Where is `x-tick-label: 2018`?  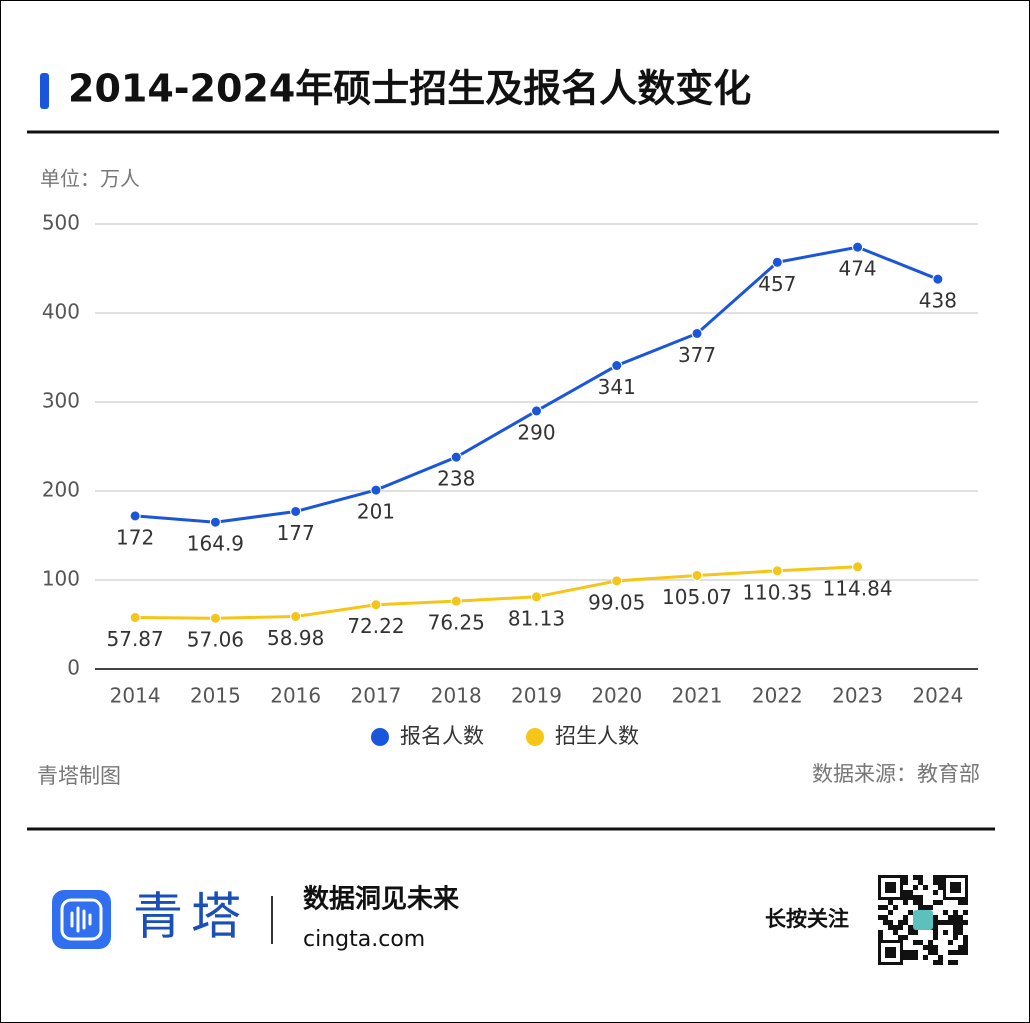 x-tick-label: 2018 is located at coordinates (456, 696).